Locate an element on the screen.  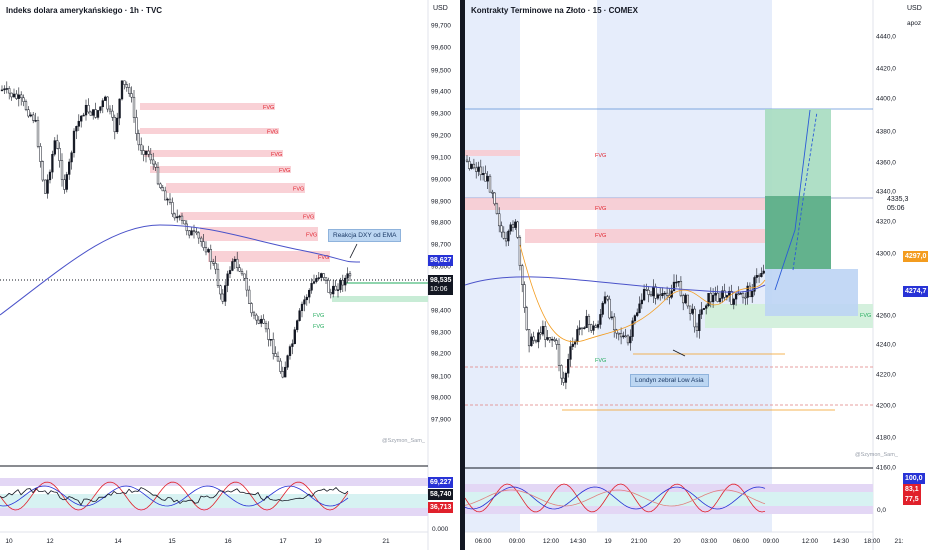
gold-price-level-tag: 4335,3 05:06 is located at coordinates (897, 204).